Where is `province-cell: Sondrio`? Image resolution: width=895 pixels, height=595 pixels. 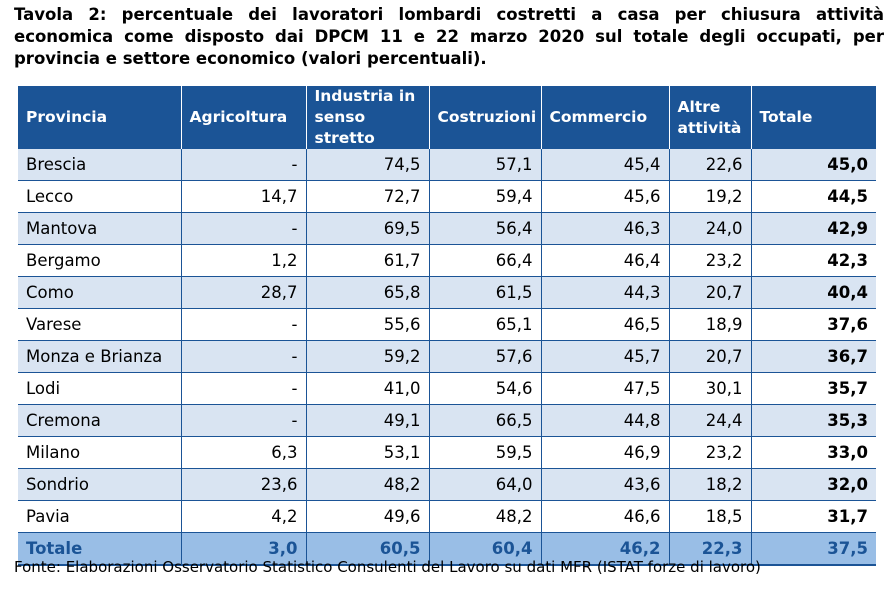 province-cell: Sondrio is located at coordinates (100, 484).